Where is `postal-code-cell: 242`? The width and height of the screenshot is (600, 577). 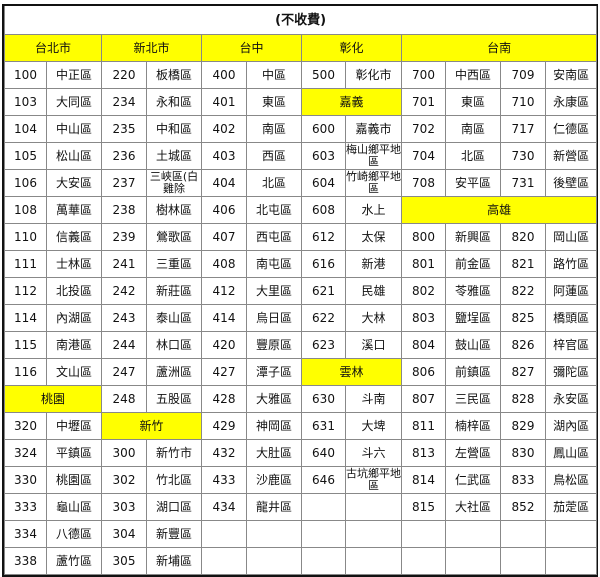 postal-code-cell: 242 is located at coordinates (124, 291).